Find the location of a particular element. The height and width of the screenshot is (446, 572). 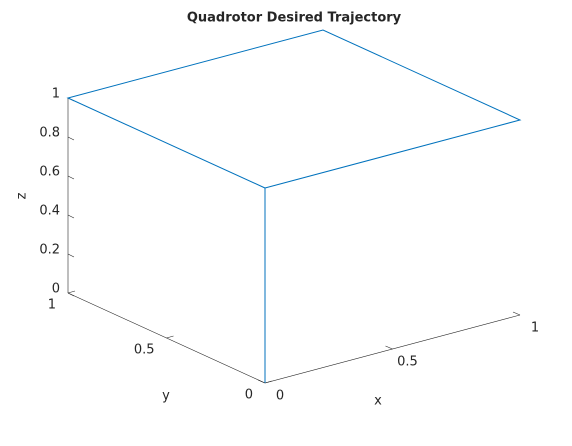

x-axis-label: x is located at coordinates (378, 401).